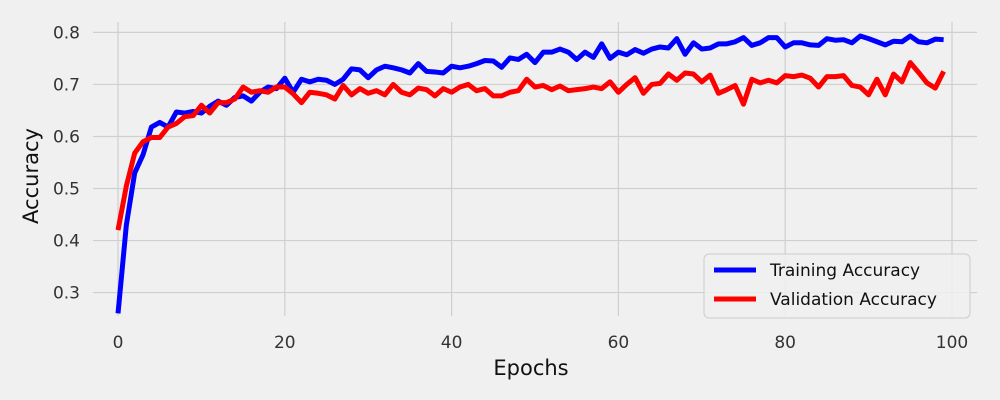 The width and height of the screenshot is (1000, 400). Describe the element at coordinates (785, 343) in the screenshot. I see `x-tick-label: 80` at that location.